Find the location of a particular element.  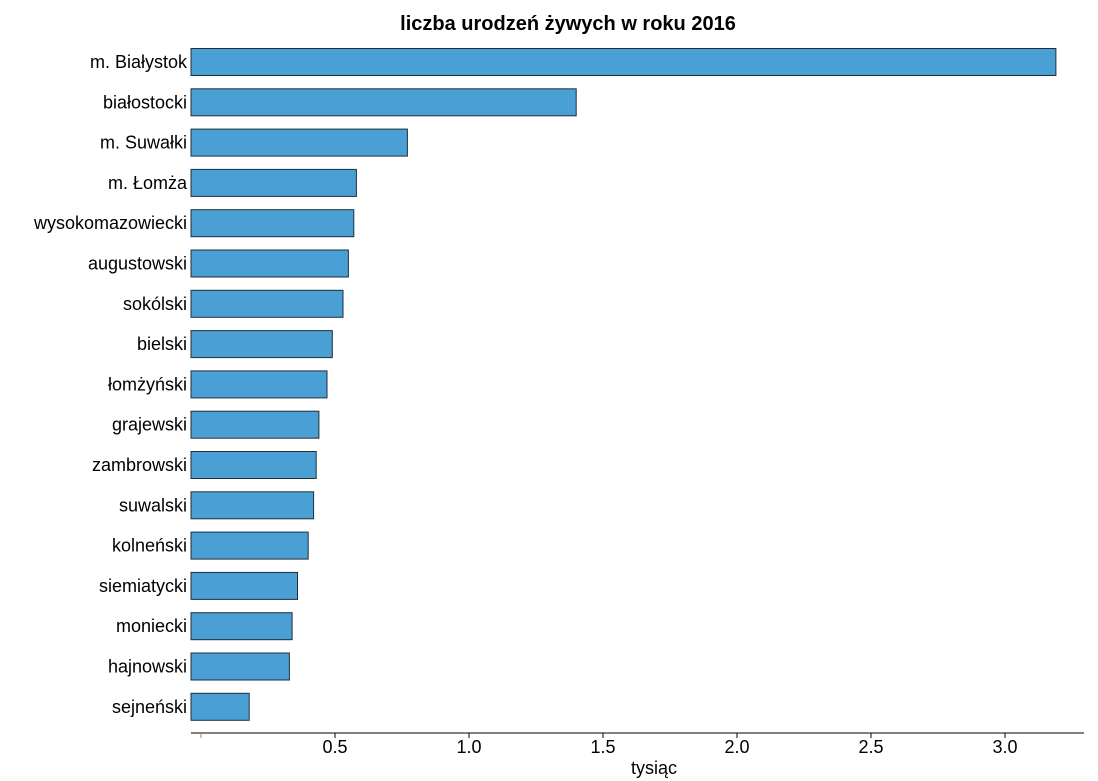

x-axis-title: tysiąc is located at coordinates (654, 768).